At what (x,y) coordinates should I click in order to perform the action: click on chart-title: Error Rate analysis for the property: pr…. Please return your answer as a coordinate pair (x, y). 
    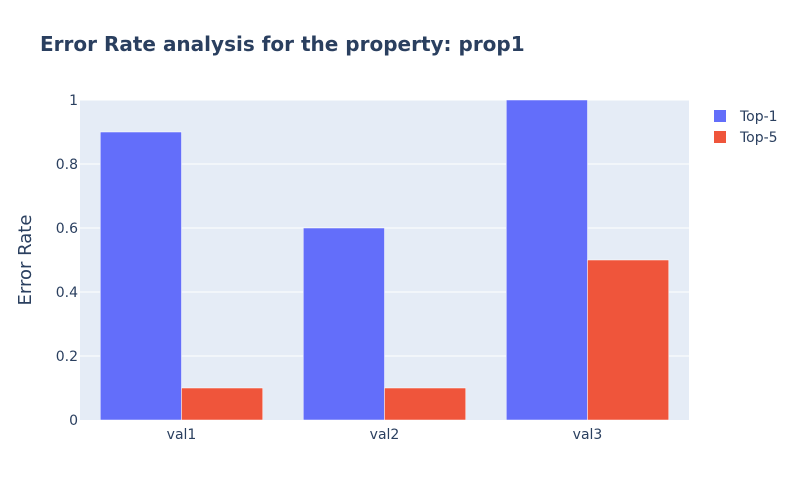
    Looking at the image, I should click on (282, 44).